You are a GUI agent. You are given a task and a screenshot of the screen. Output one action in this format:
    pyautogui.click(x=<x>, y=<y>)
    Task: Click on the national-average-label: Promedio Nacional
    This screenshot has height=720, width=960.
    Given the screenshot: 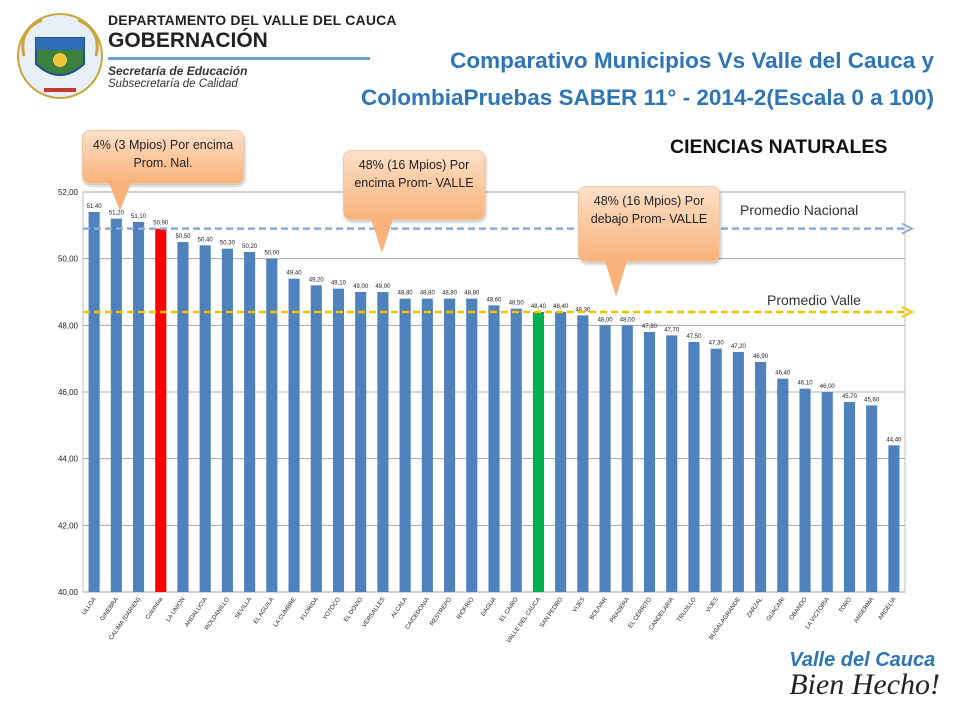 What is the action you would take?
    pyautogui.click(x=799, y=210)
    